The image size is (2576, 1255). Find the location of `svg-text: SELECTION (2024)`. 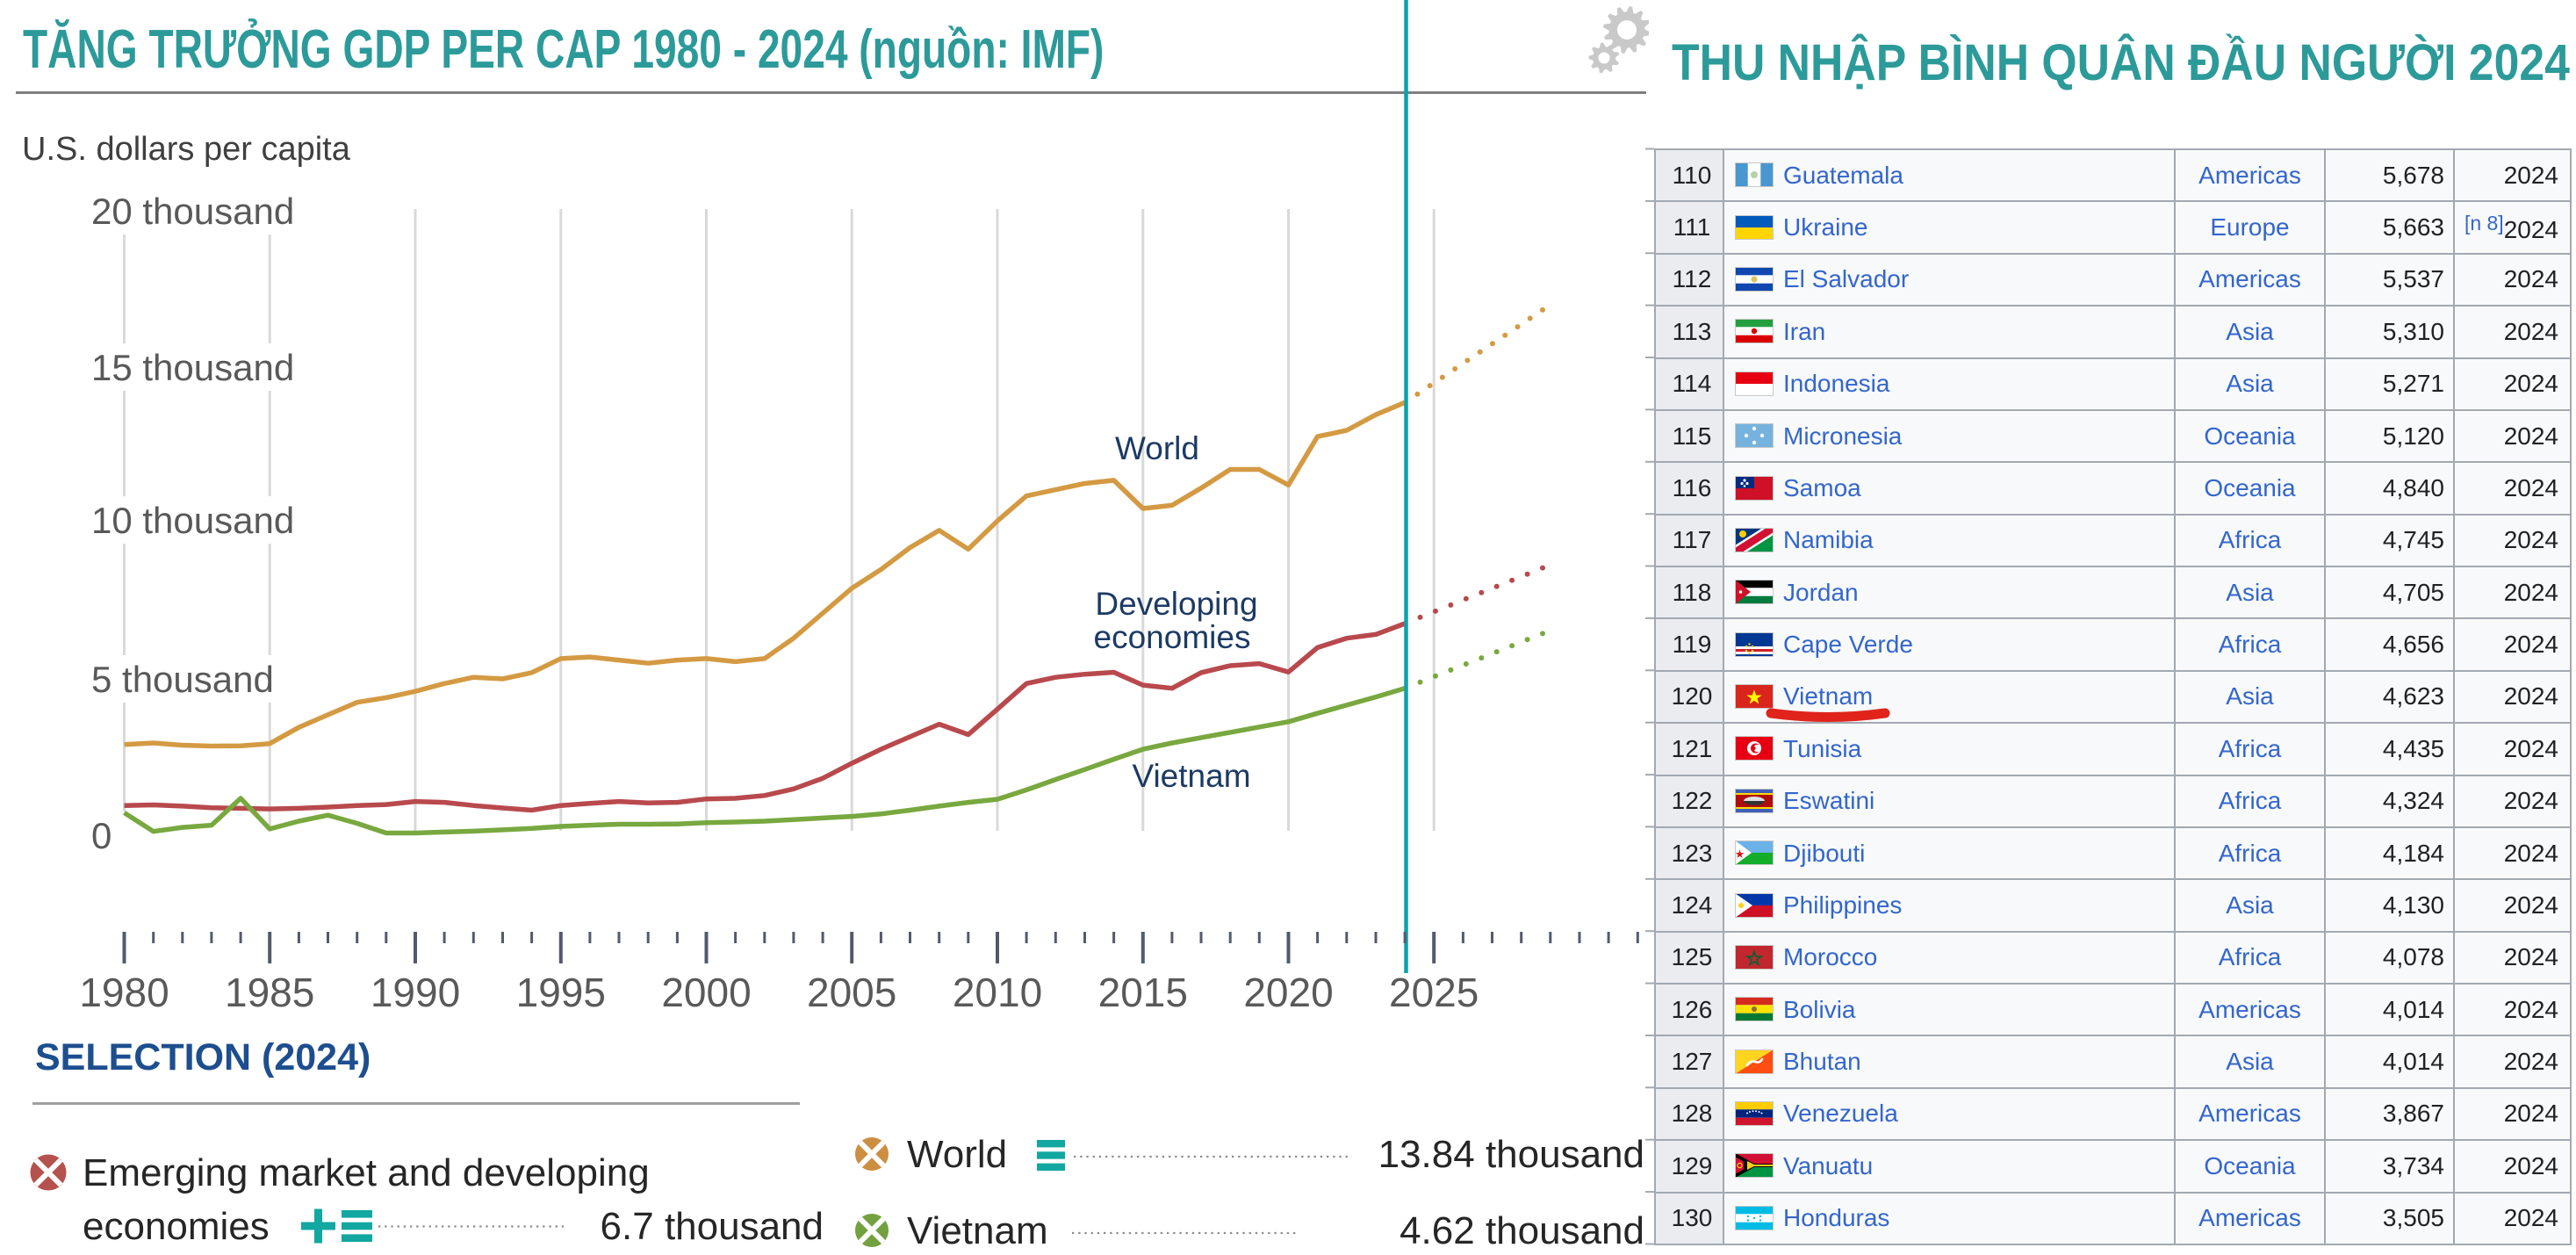

svg-text: SELECTION (2024) is located at coordinates (203, 1057).